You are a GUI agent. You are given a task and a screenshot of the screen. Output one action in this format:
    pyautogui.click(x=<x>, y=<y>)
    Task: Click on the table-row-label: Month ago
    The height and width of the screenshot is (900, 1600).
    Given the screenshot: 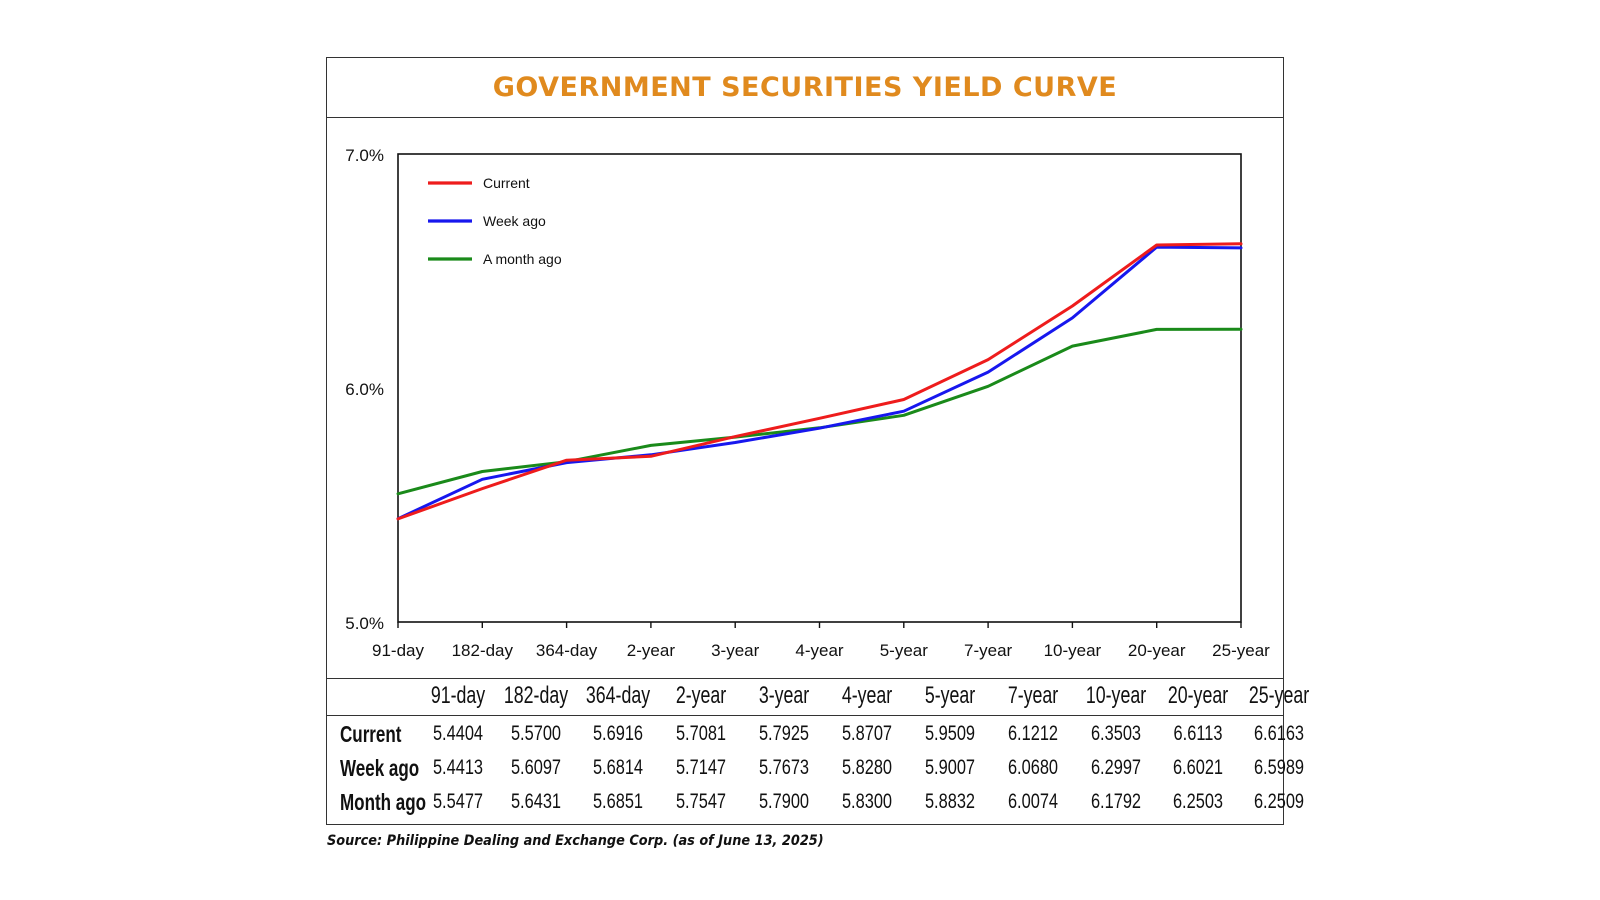 What is the action you would take?
    pyautogui.click(x=383, y=802)
    